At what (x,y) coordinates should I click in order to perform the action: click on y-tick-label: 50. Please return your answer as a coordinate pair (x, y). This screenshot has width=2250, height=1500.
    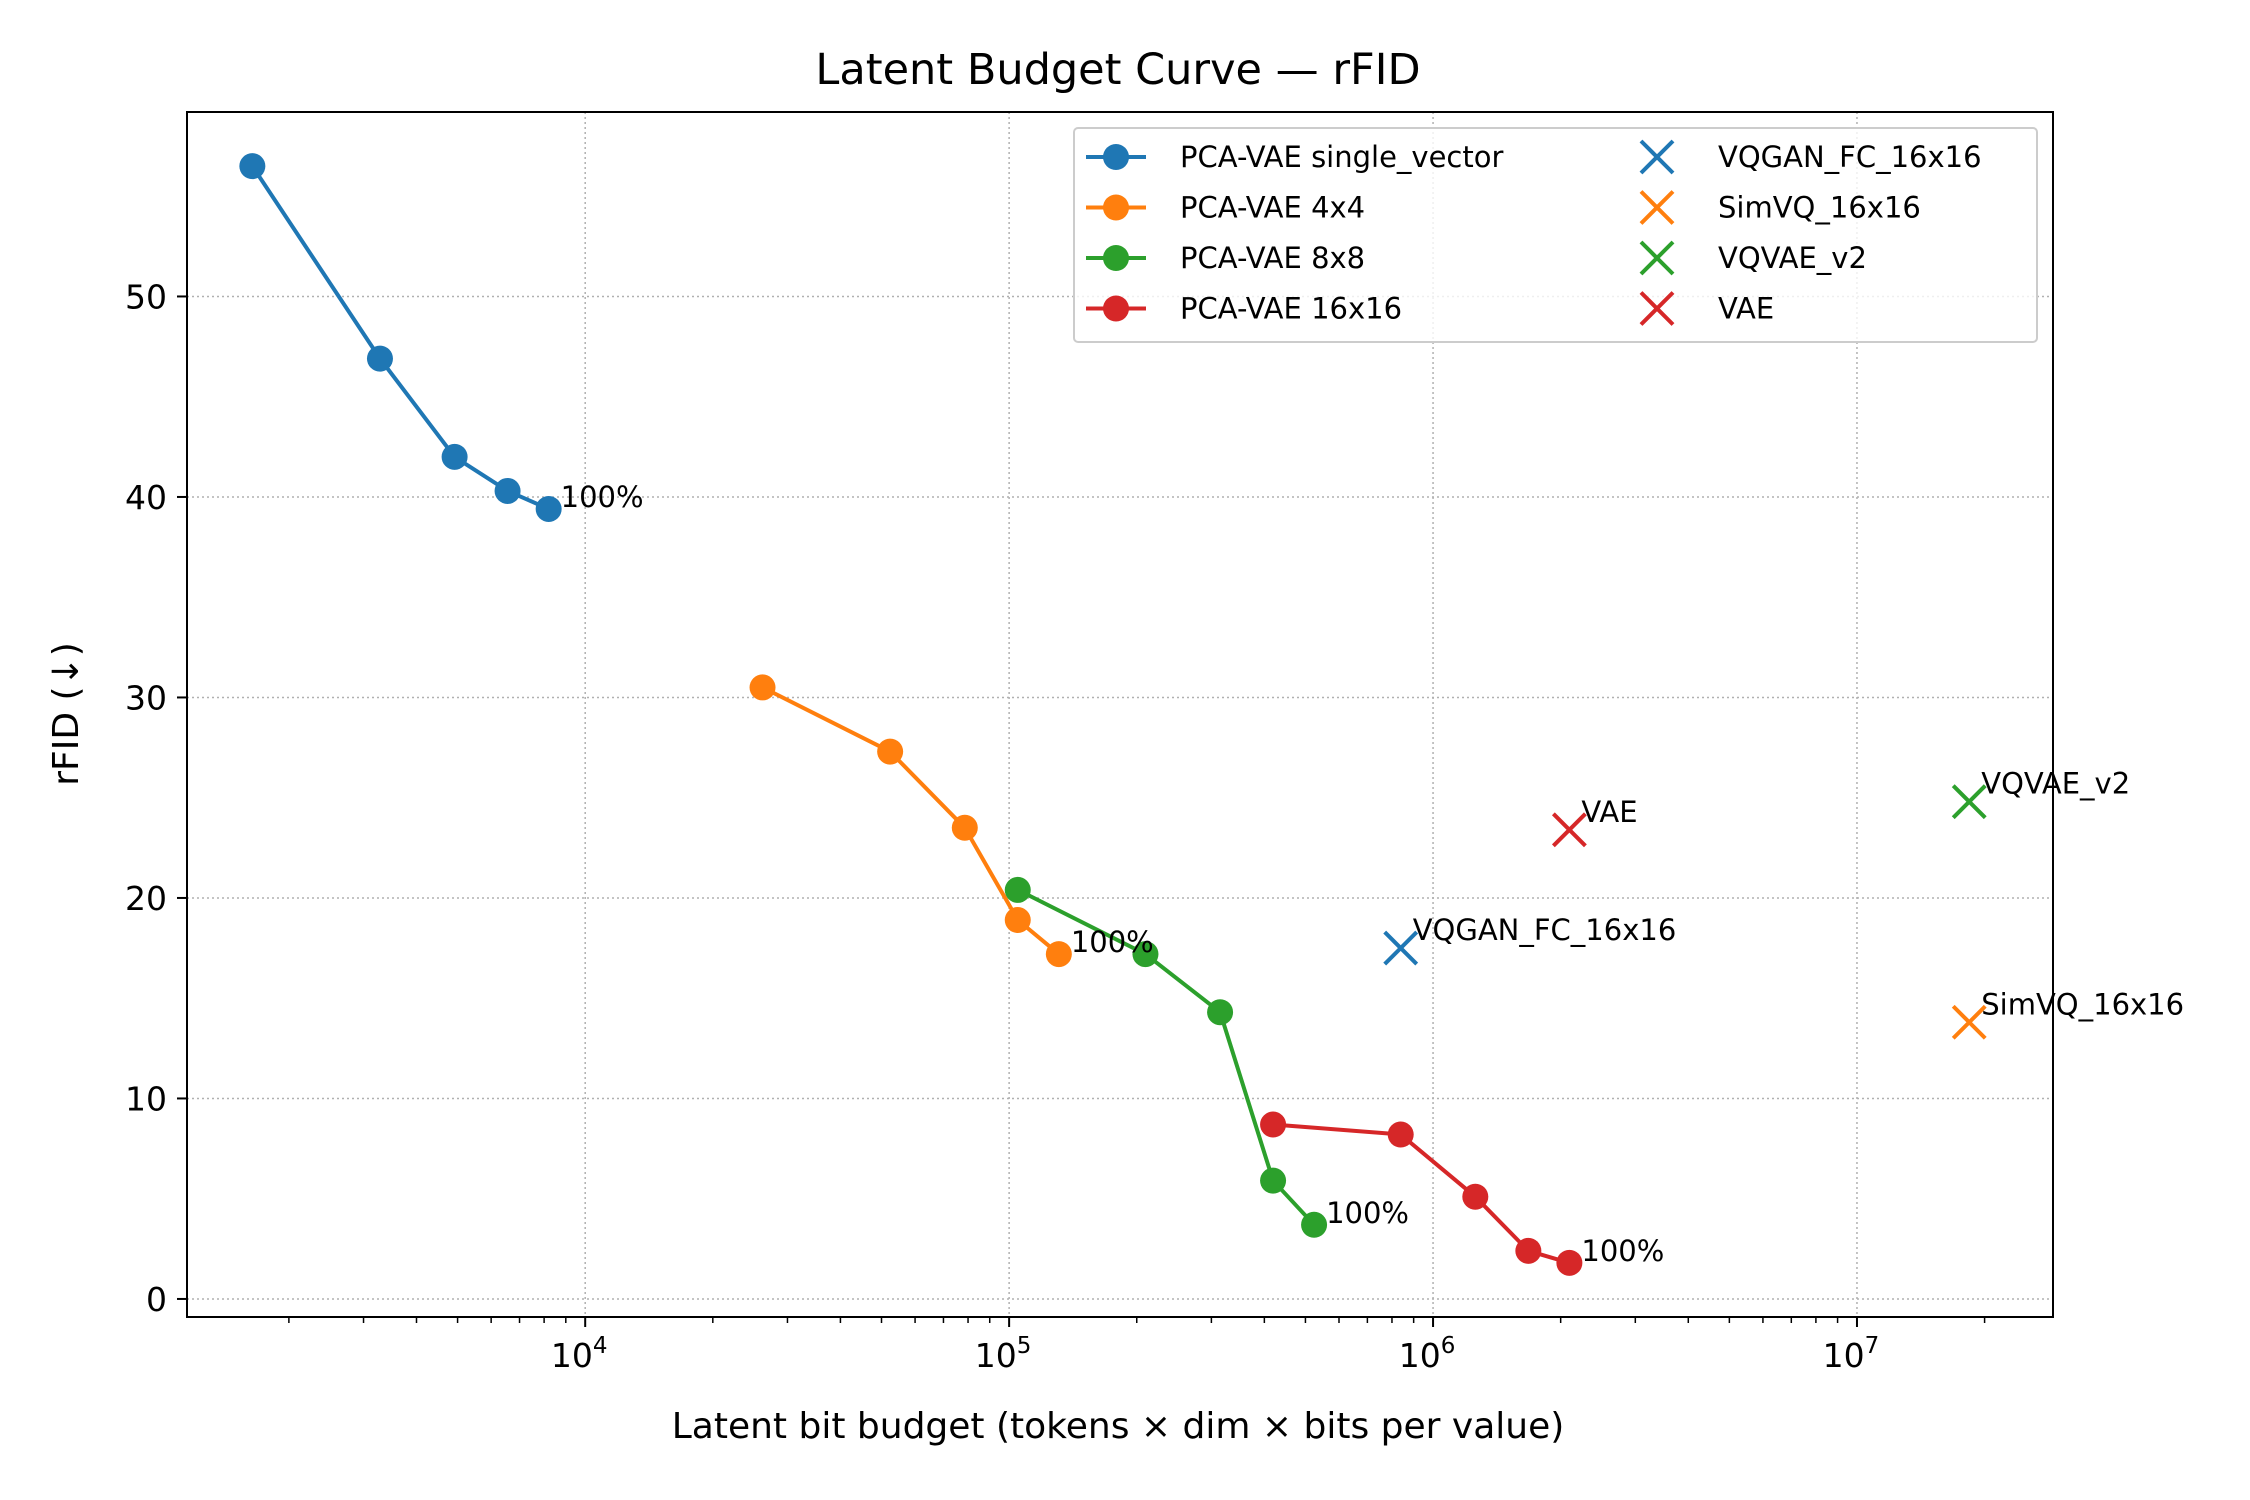
    Looking at the image, I should click on (146, 296).